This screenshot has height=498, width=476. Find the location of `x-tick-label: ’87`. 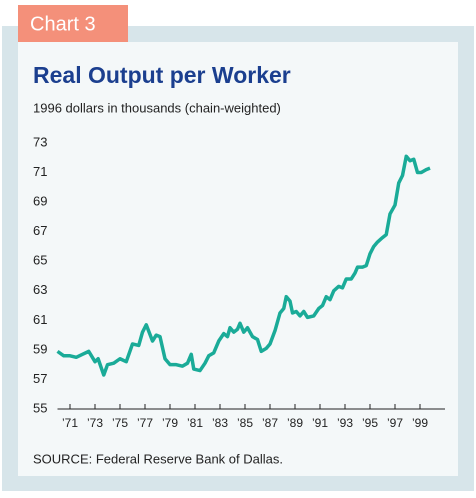

x-tick-label: ’87 is located at coordinates (270, 423).